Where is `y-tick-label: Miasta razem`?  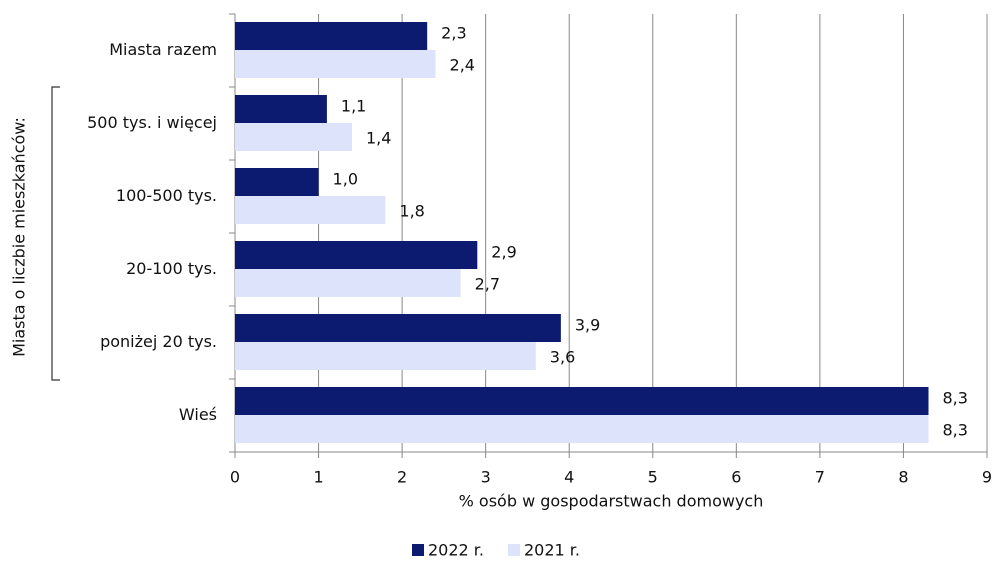 y-tick-label: Miasta razem is located at coordinates (163, 49).